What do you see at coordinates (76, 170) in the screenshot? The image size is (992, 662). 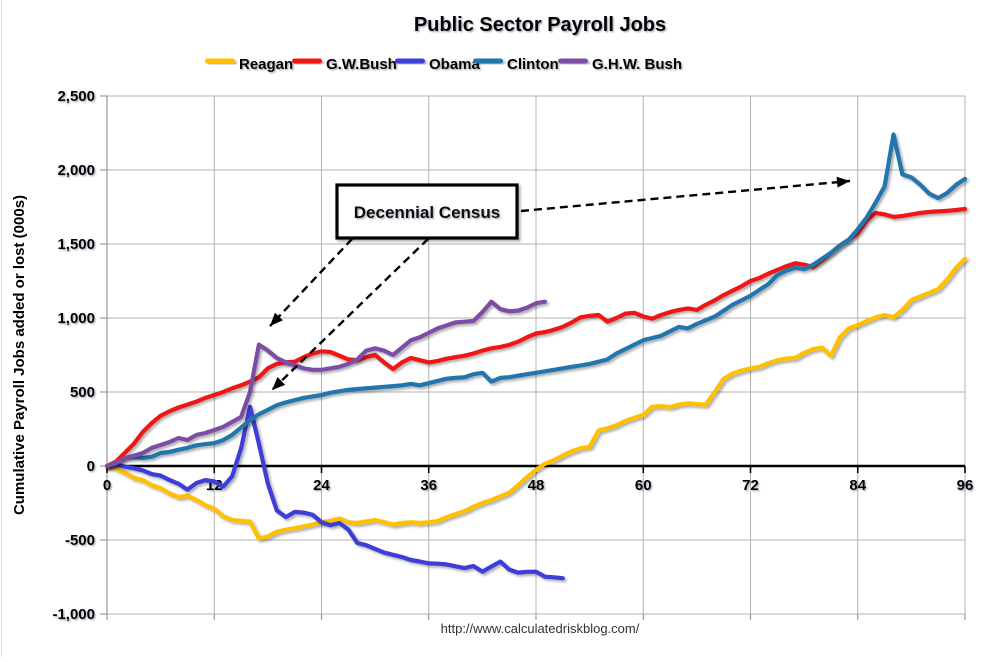 I see `y-tick-label: 2,000` at bounding box center [76, 170].